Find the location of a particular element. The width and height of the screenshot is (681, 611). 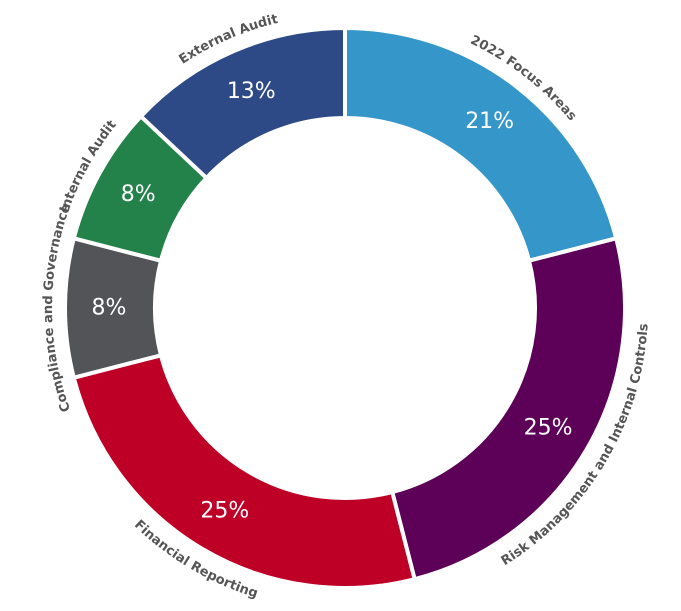

value-label-risk-management-and-internal-controls: 25% is located at coordinates (548, 428).